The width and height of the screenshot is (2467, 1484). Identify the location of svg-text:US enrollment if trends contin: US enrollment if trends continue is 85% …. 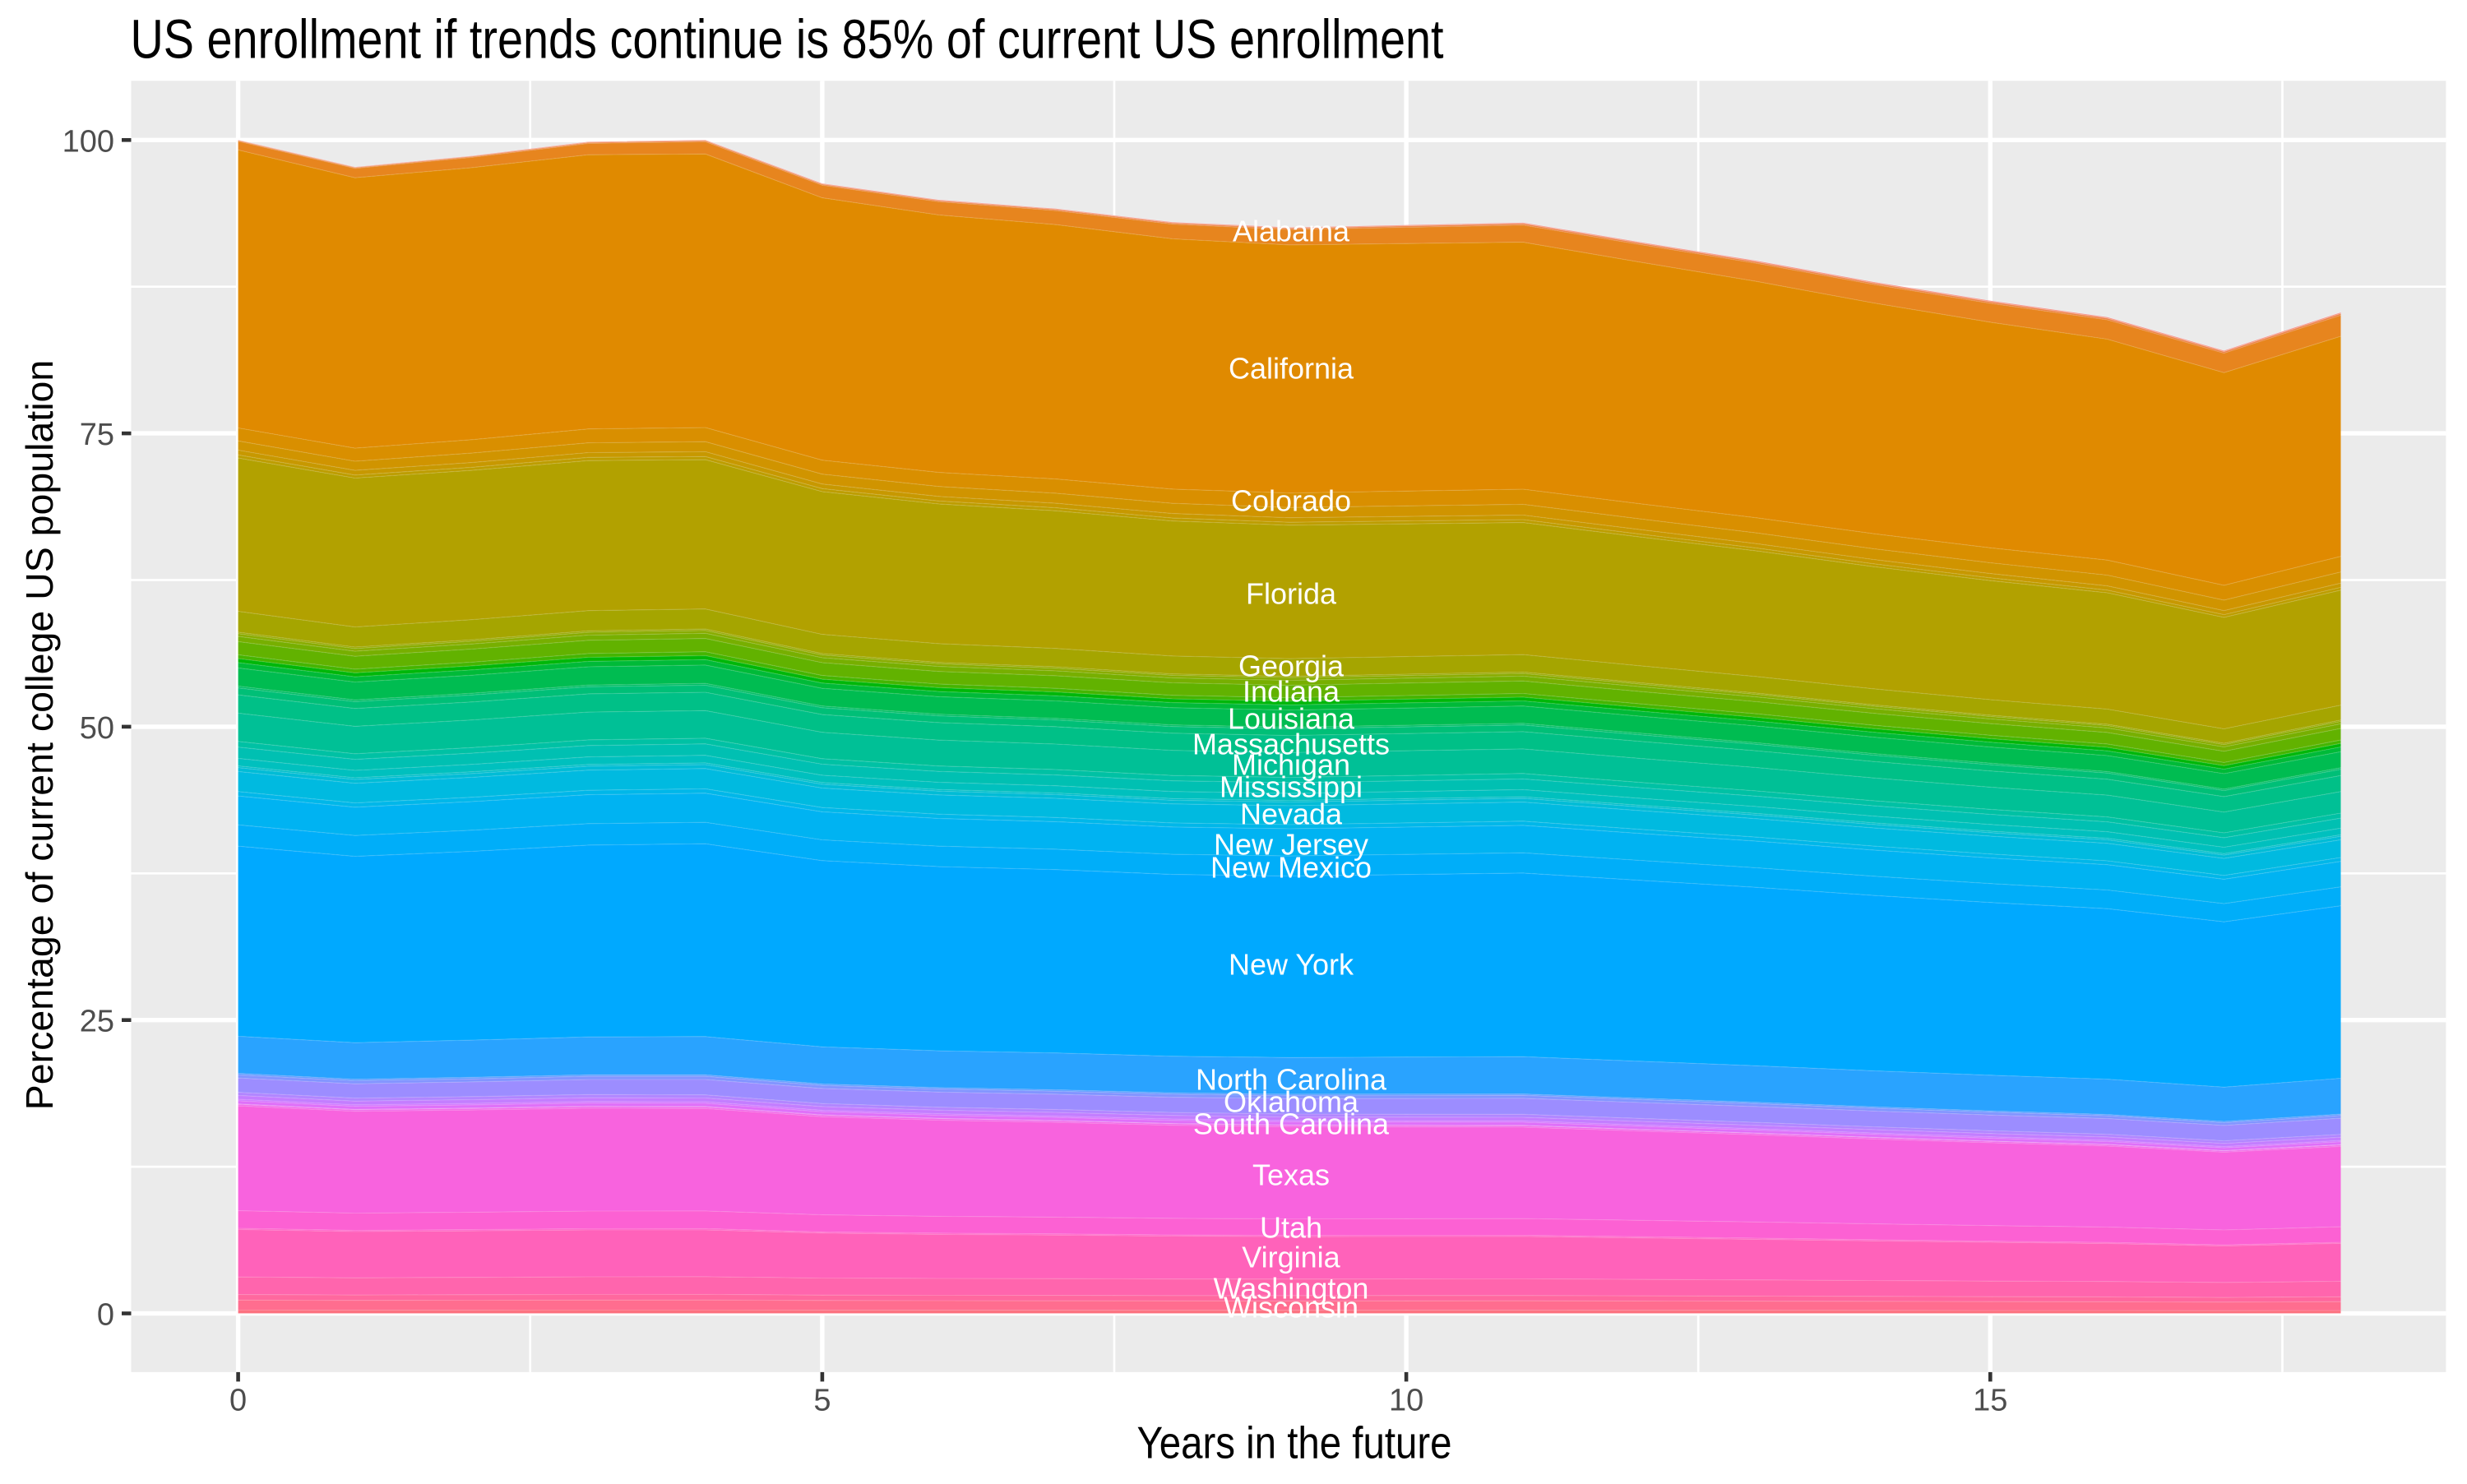
(787, 39).